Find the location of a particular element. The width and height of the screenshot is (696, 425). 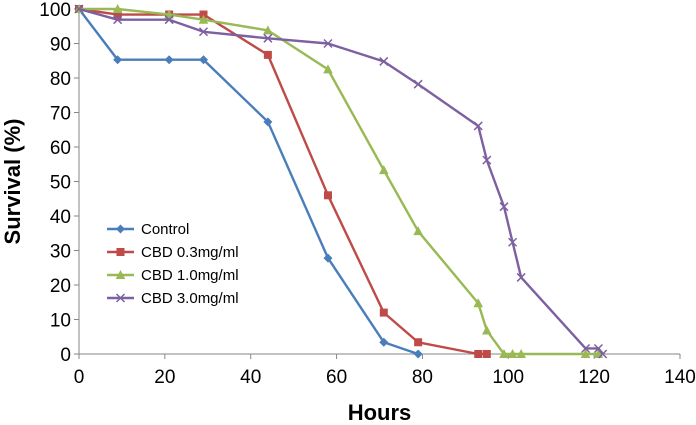

legend-label: CBD 3.0mg/ml is located at coordinates (190, 298).